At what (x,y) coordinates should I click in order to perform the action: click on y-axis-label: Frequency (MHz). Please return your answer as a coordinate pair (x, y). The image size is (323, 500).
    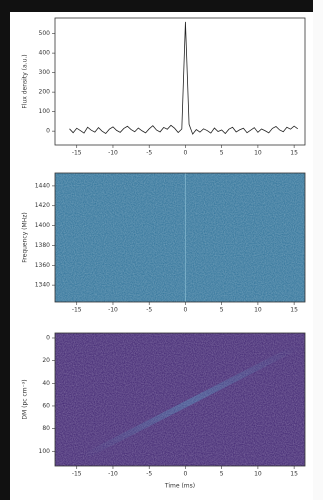
    Looking at the image, I should click on (25, 237).